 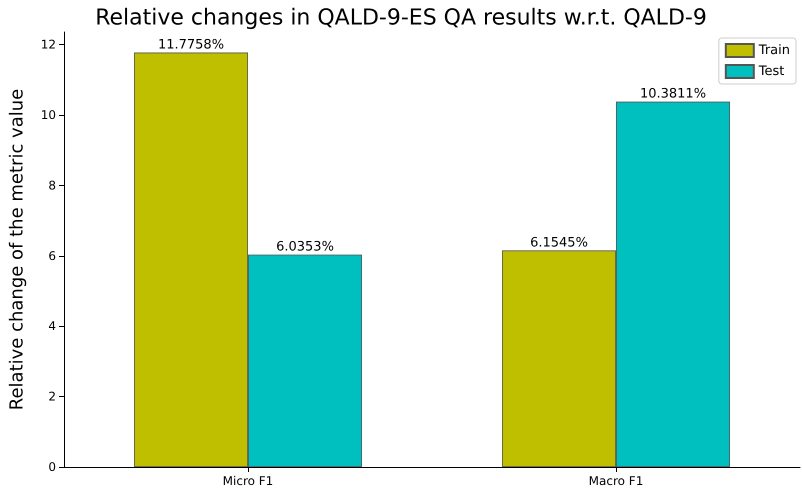 What do you see at coordinates (673, 94) in the screenshot?
I see `data-label: 10.3811%` at bounding box center [673, 94].